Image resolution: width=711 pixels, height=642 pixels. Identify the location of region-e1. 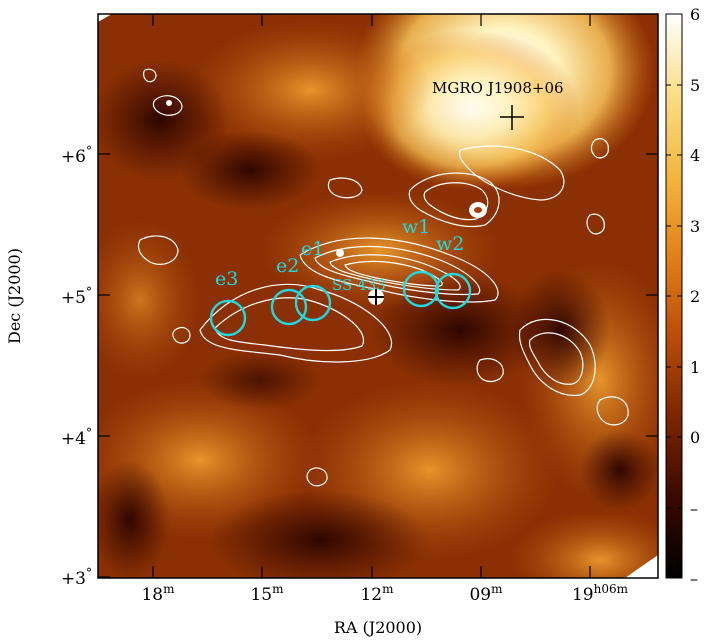
(313, 303).